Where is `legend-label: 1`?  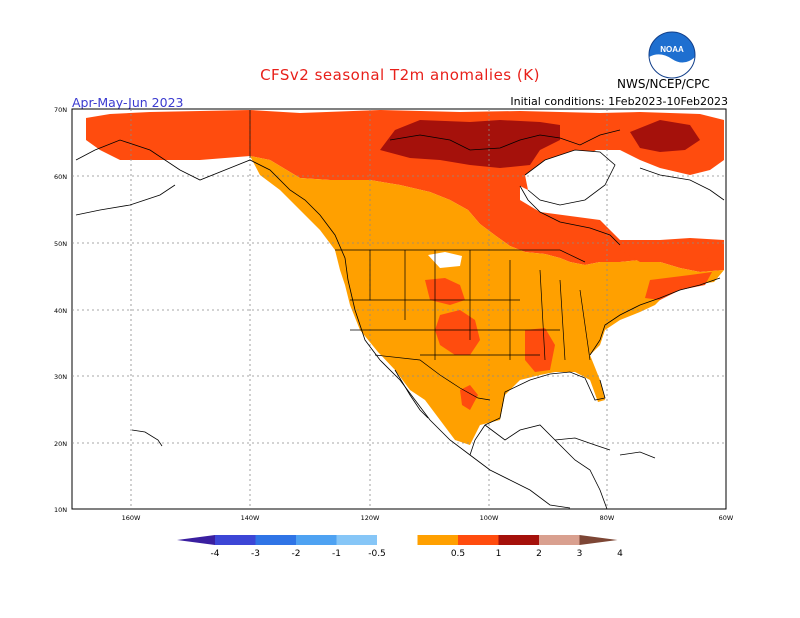 legend-label: 1 is located at coordinates (499, 554).